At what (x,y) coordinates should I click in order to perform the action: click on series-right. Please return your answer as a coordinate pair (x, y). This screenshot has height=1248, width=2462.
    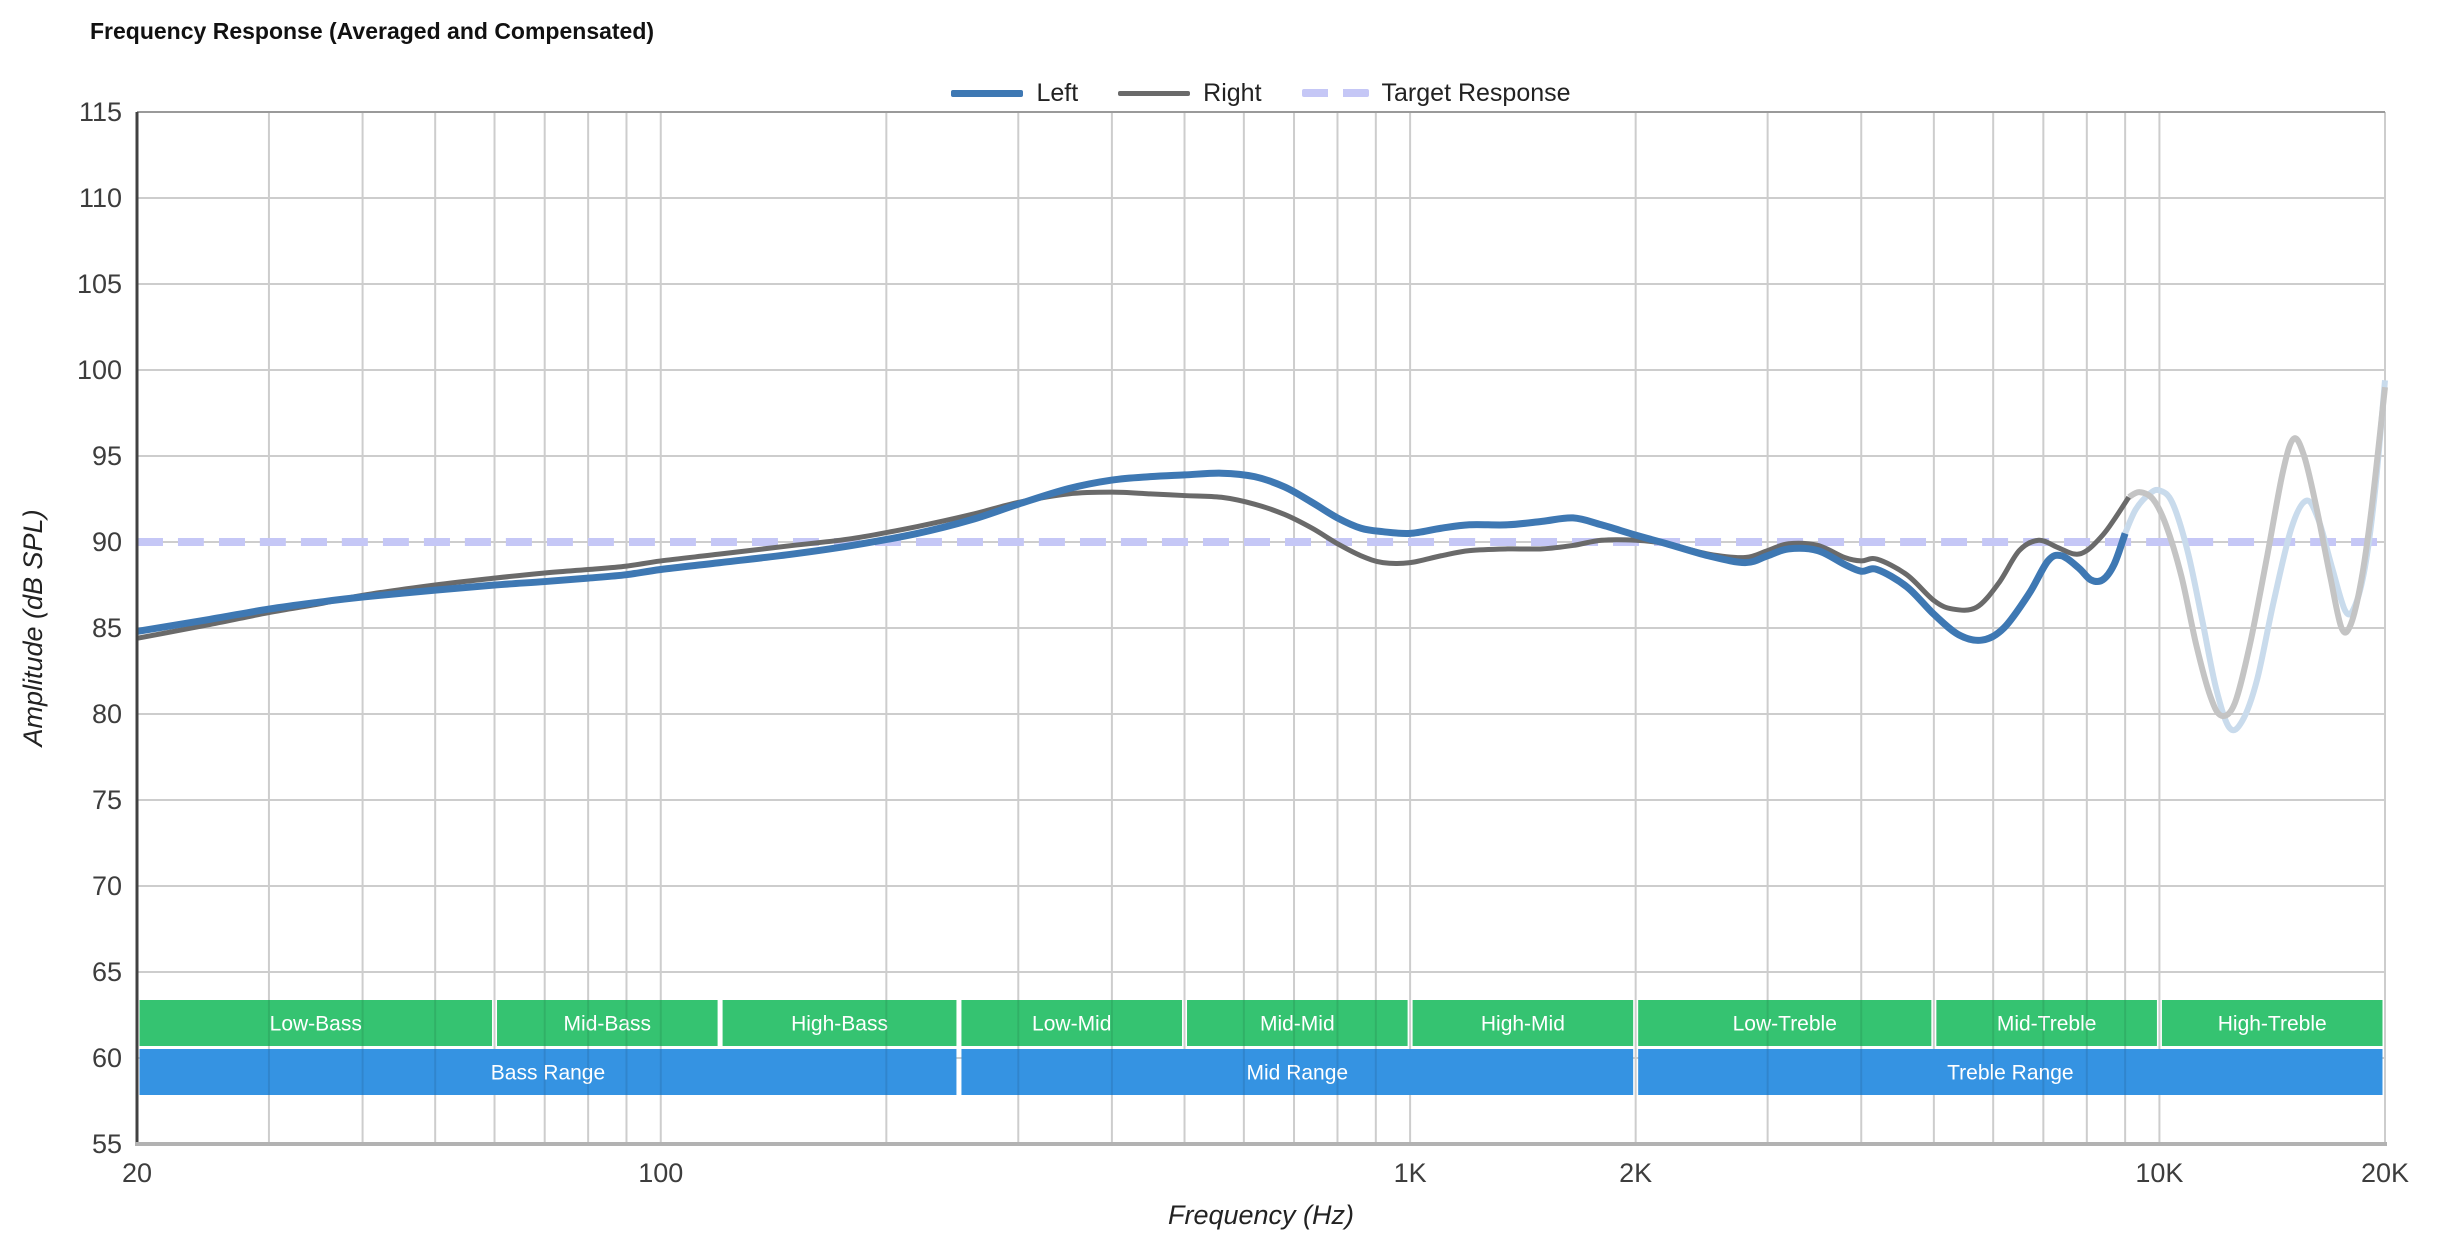
    Looking at the image, I should click on (1133, 565).